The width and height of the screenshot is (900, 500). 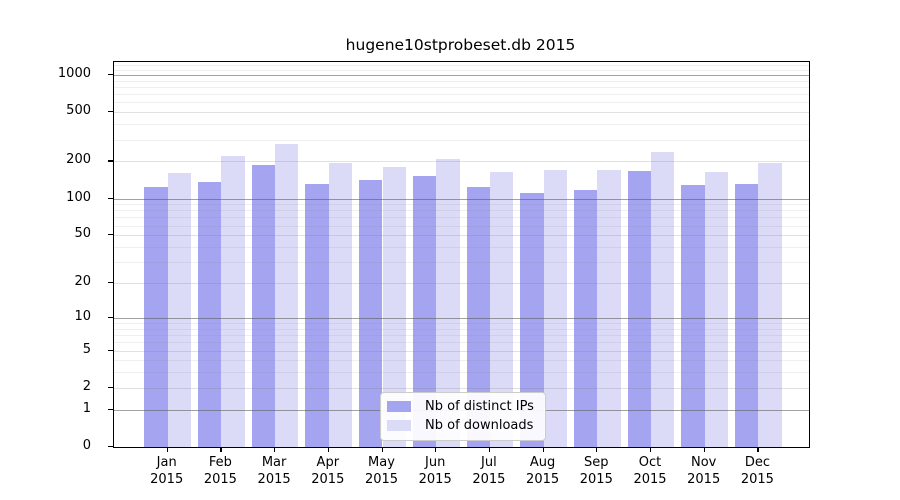 I want to click on legend-row-downloads: Nb of downloads, so click(x=460, y=425).